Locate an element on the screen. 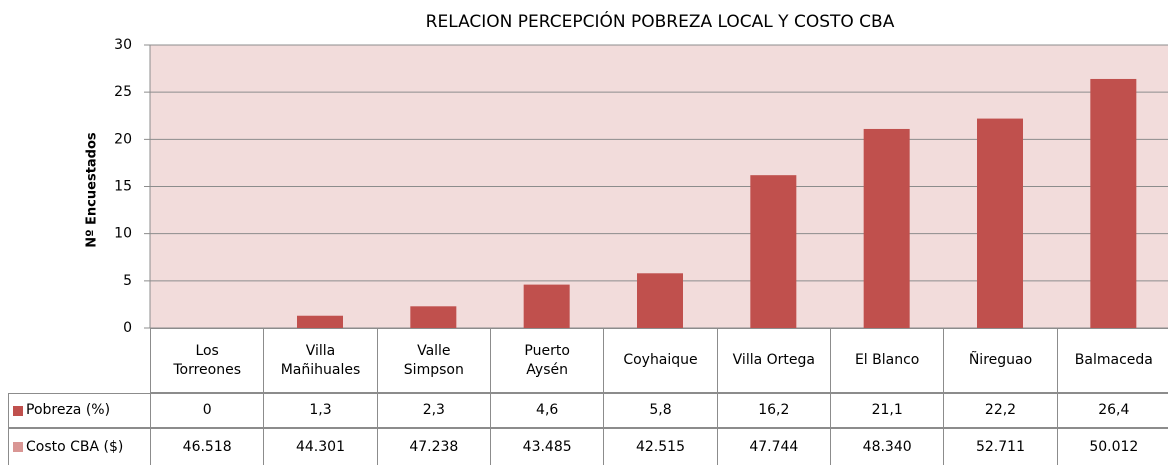 The image size is (1168, 465). category-cell: Puerto Aysén is located at coordinates (547, 360).